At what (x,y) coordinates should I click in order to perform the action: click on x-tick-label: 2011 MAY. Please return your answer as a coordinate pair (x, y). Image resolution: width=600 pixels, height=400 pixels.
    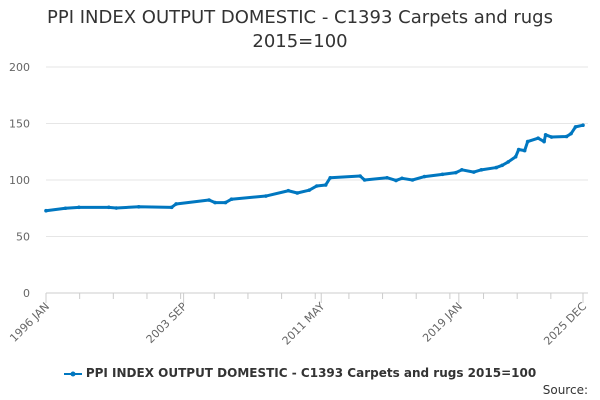
    Looking at the image, I should click on (304, 324).